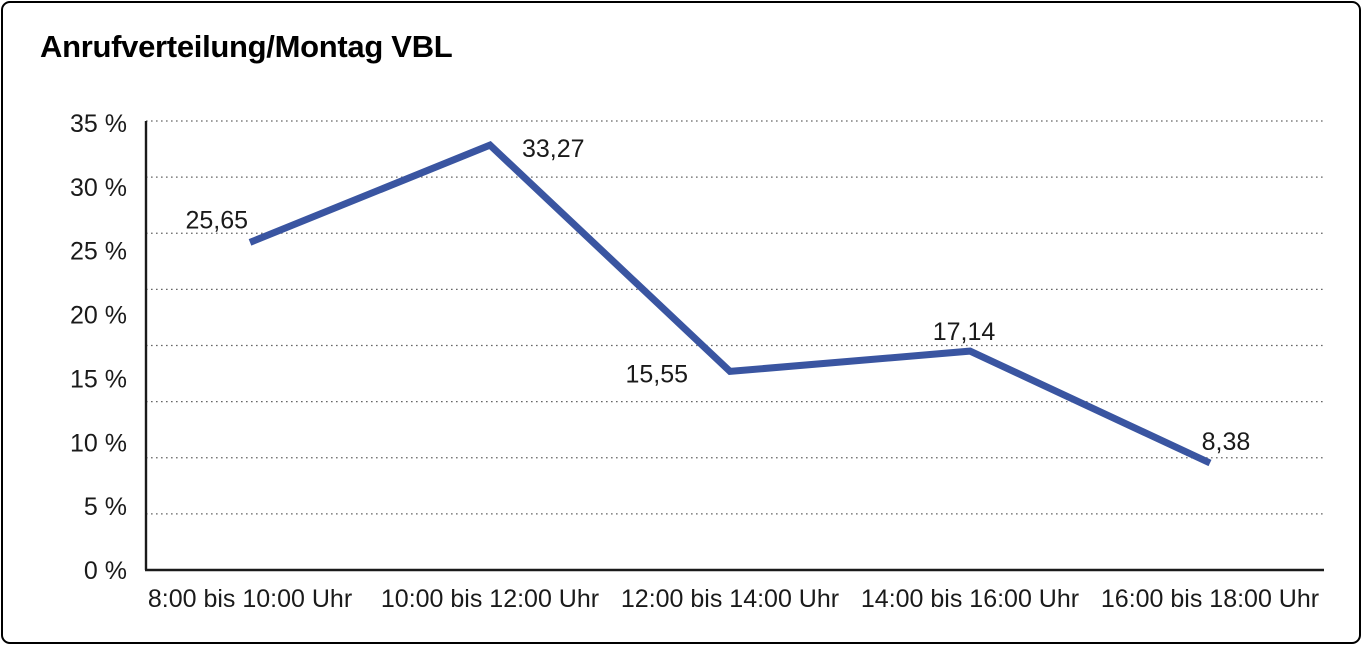 This screenshot has height=646, width=1363. Describe the element at coordinates (105, 507) in the screenshot. I see `y-tick-label: 5 %` at that location.